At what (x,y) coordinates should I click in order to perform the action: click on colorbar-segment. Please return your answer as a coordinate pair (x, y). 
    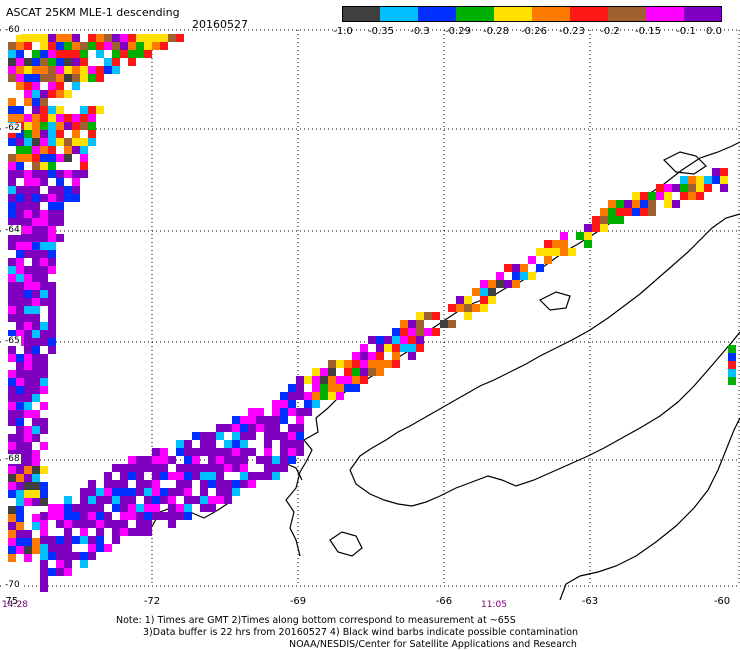
    Looking at the image, I should click on (437, 14).